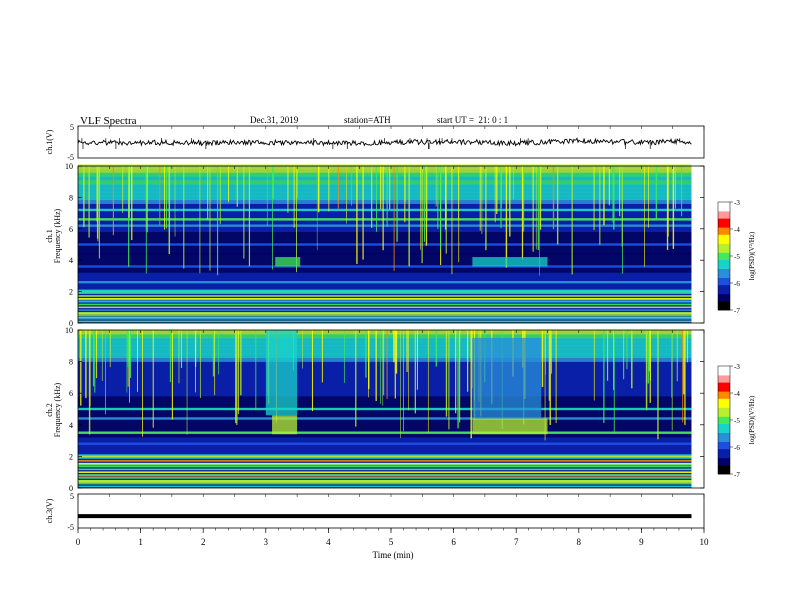 This screenshot has height=612, width=792. What do you see at coordinates (71, 456) in the screenshot?
I see `spectrogram-ytick-label: 2` at bounding box center [71, 456].